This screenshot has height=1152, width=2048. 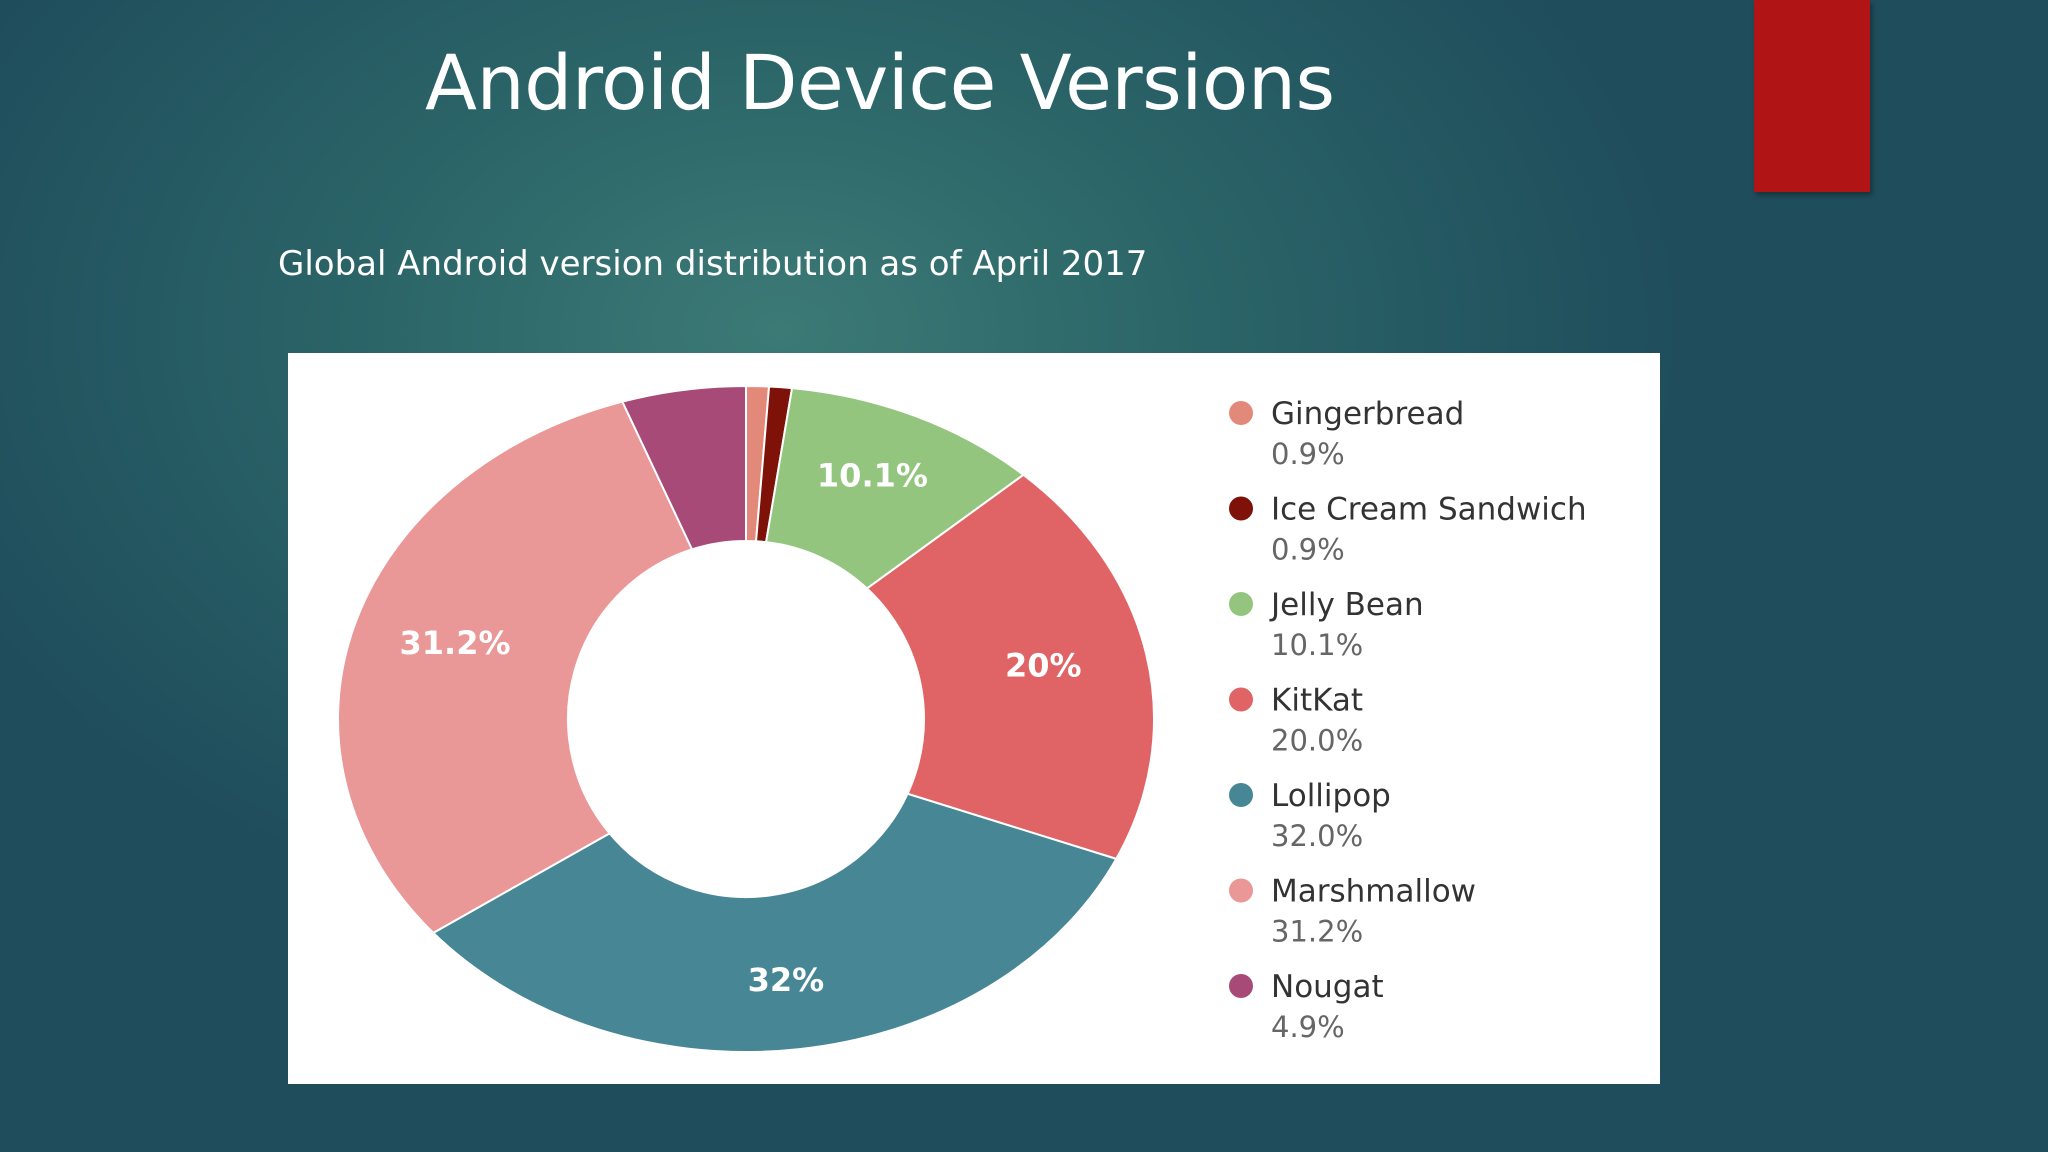 I want to click on legend-value: 10.1%, so click(x=1317, y=645).